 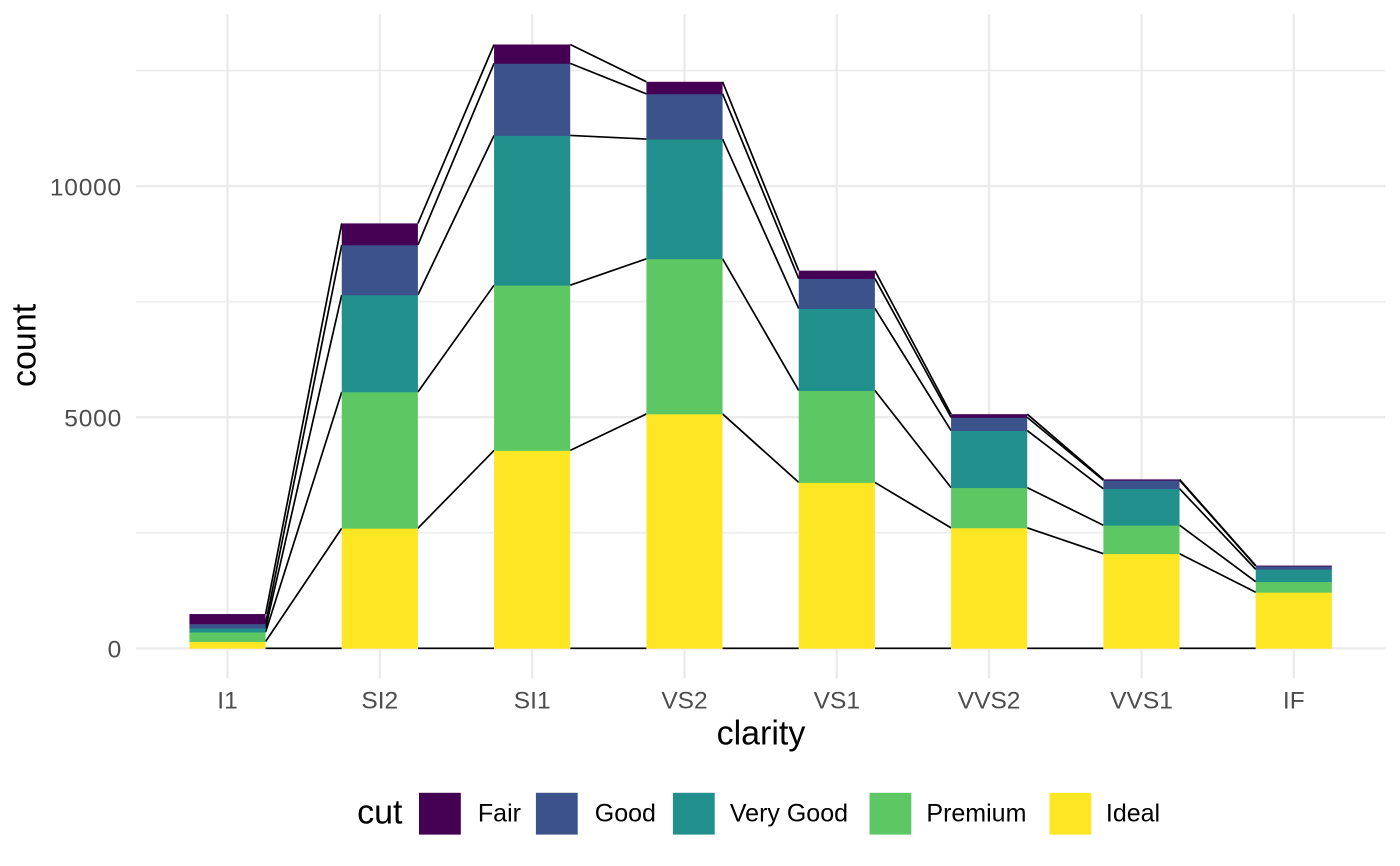 I want to click on svg-text: VS1, so click(x=837, y=701).